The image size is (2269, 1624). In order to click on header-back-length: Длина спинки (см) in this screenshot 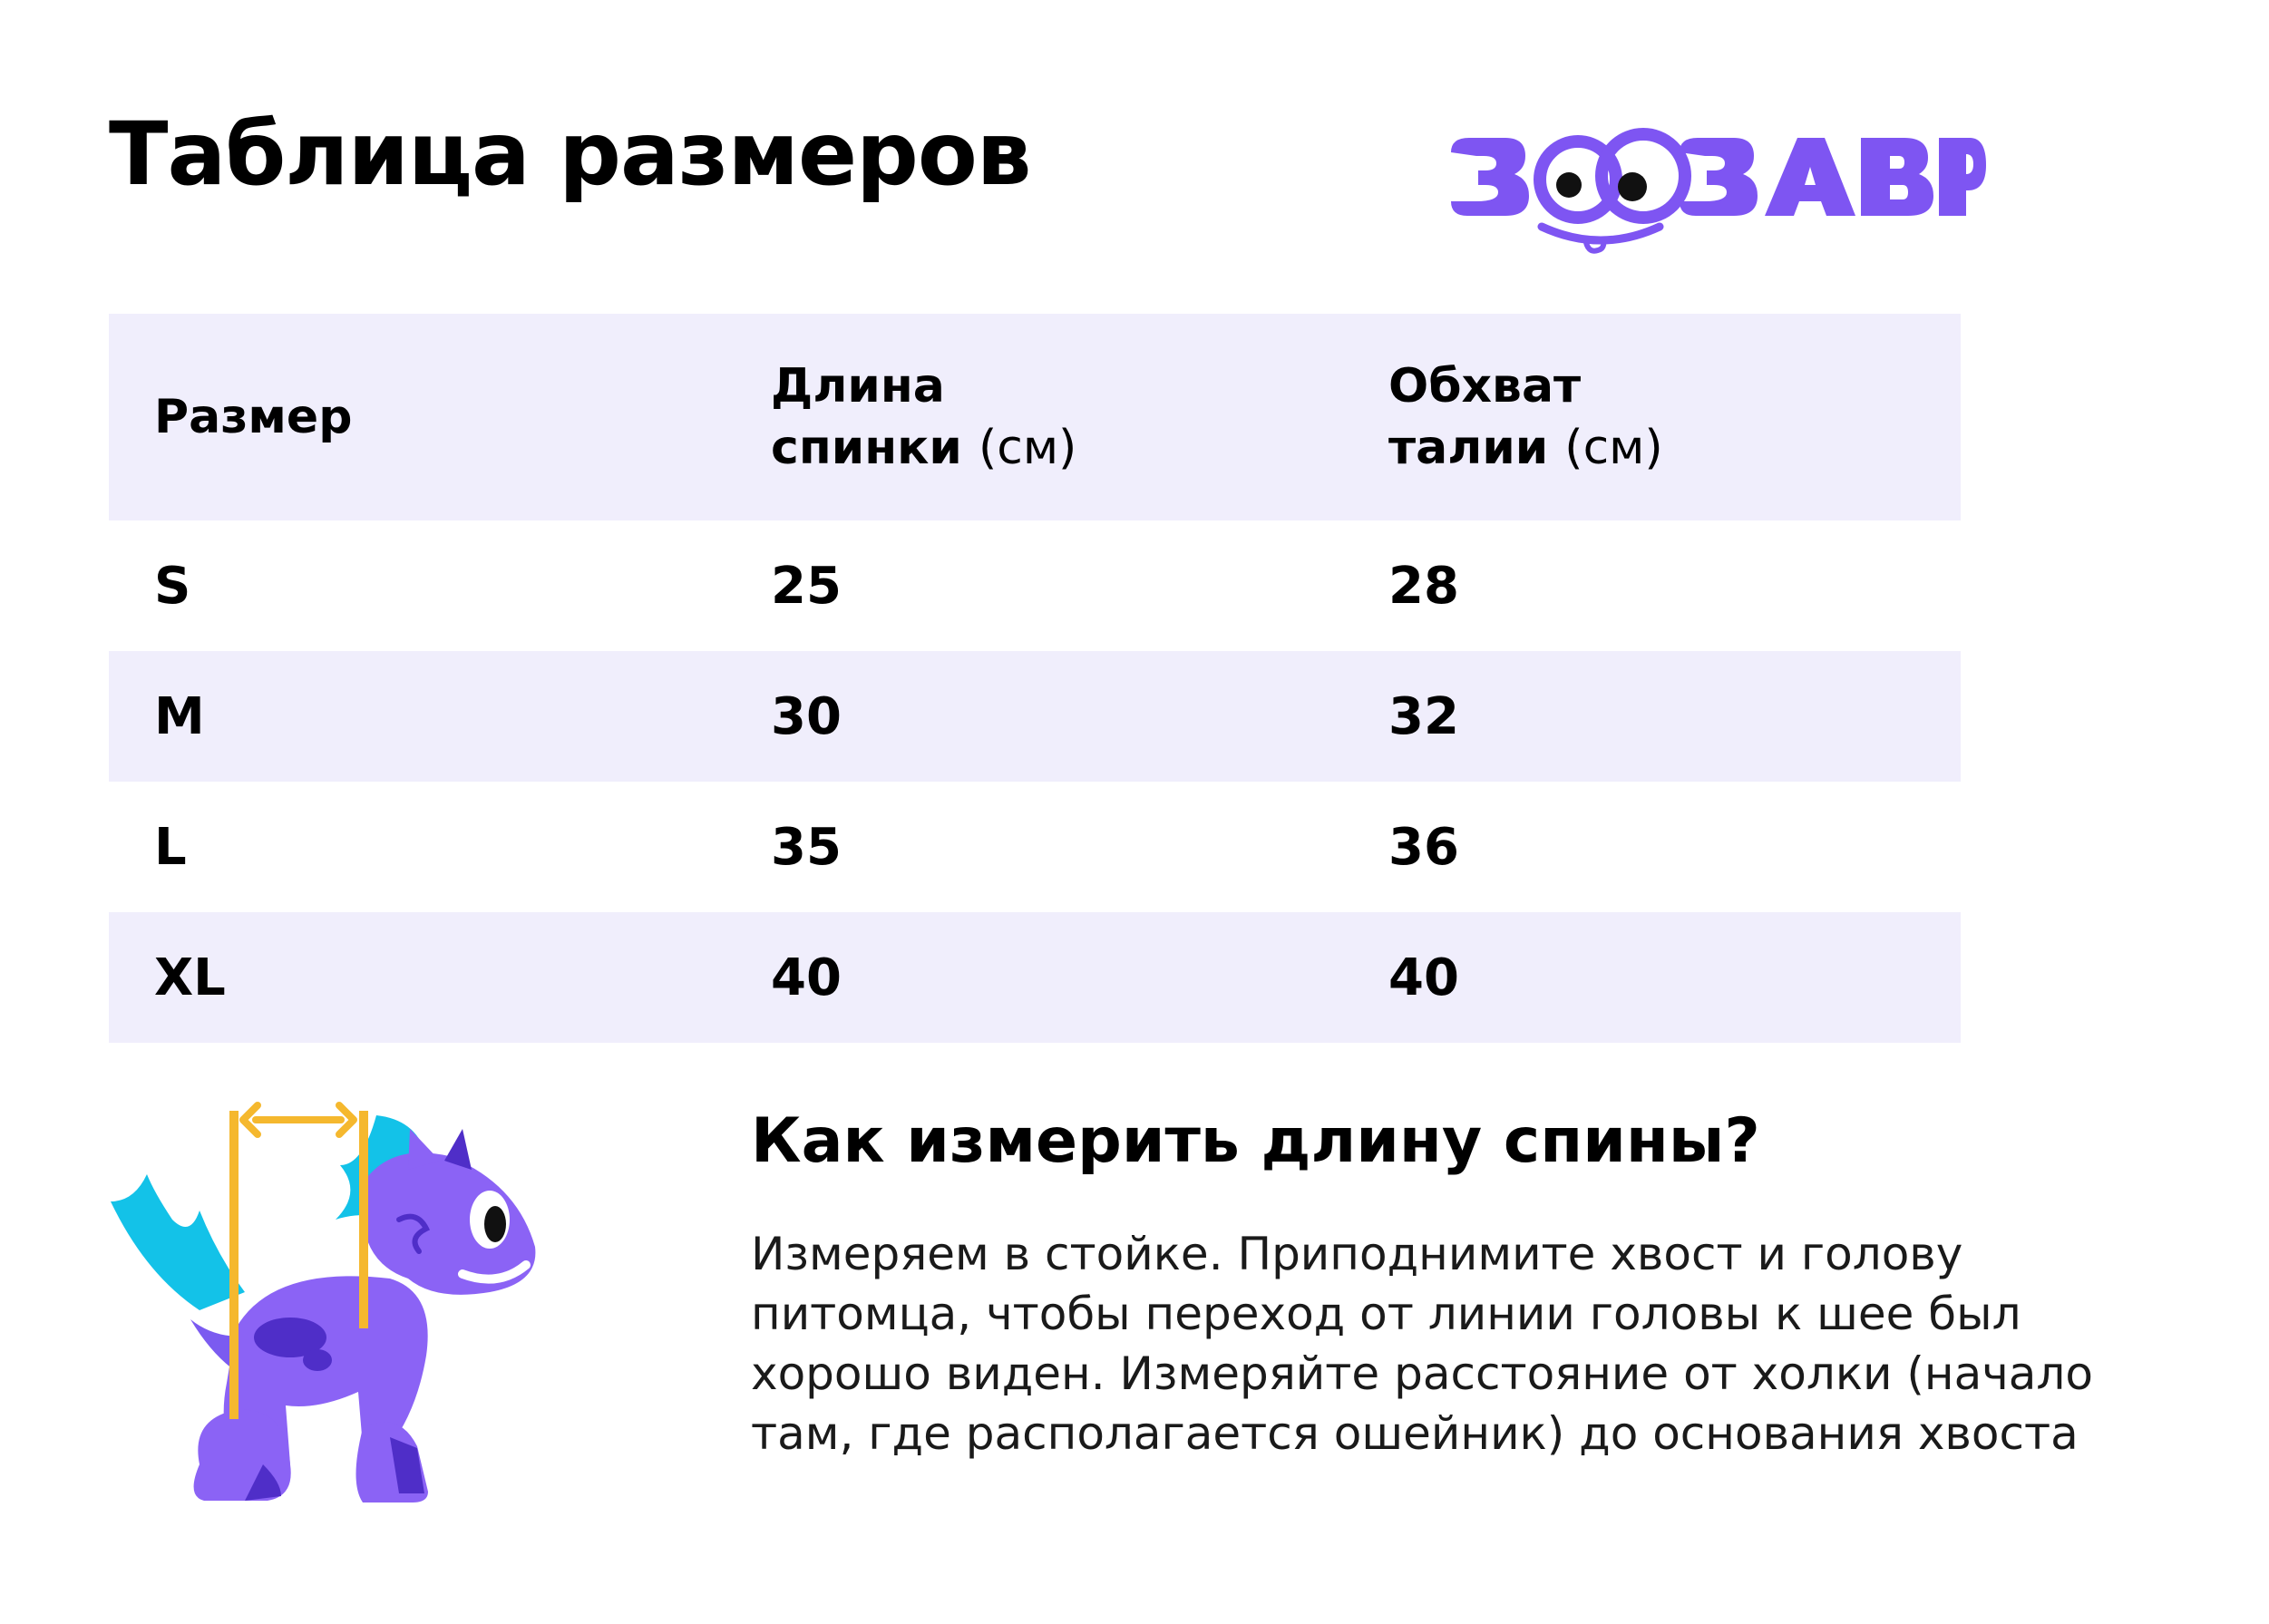, I will do `click(1034, 417)`.